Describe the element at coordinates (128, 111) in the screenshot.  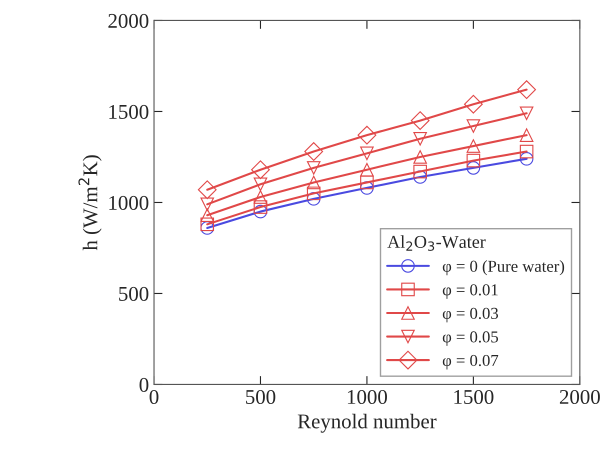
I see `y-tick-label: 1500` at that location.